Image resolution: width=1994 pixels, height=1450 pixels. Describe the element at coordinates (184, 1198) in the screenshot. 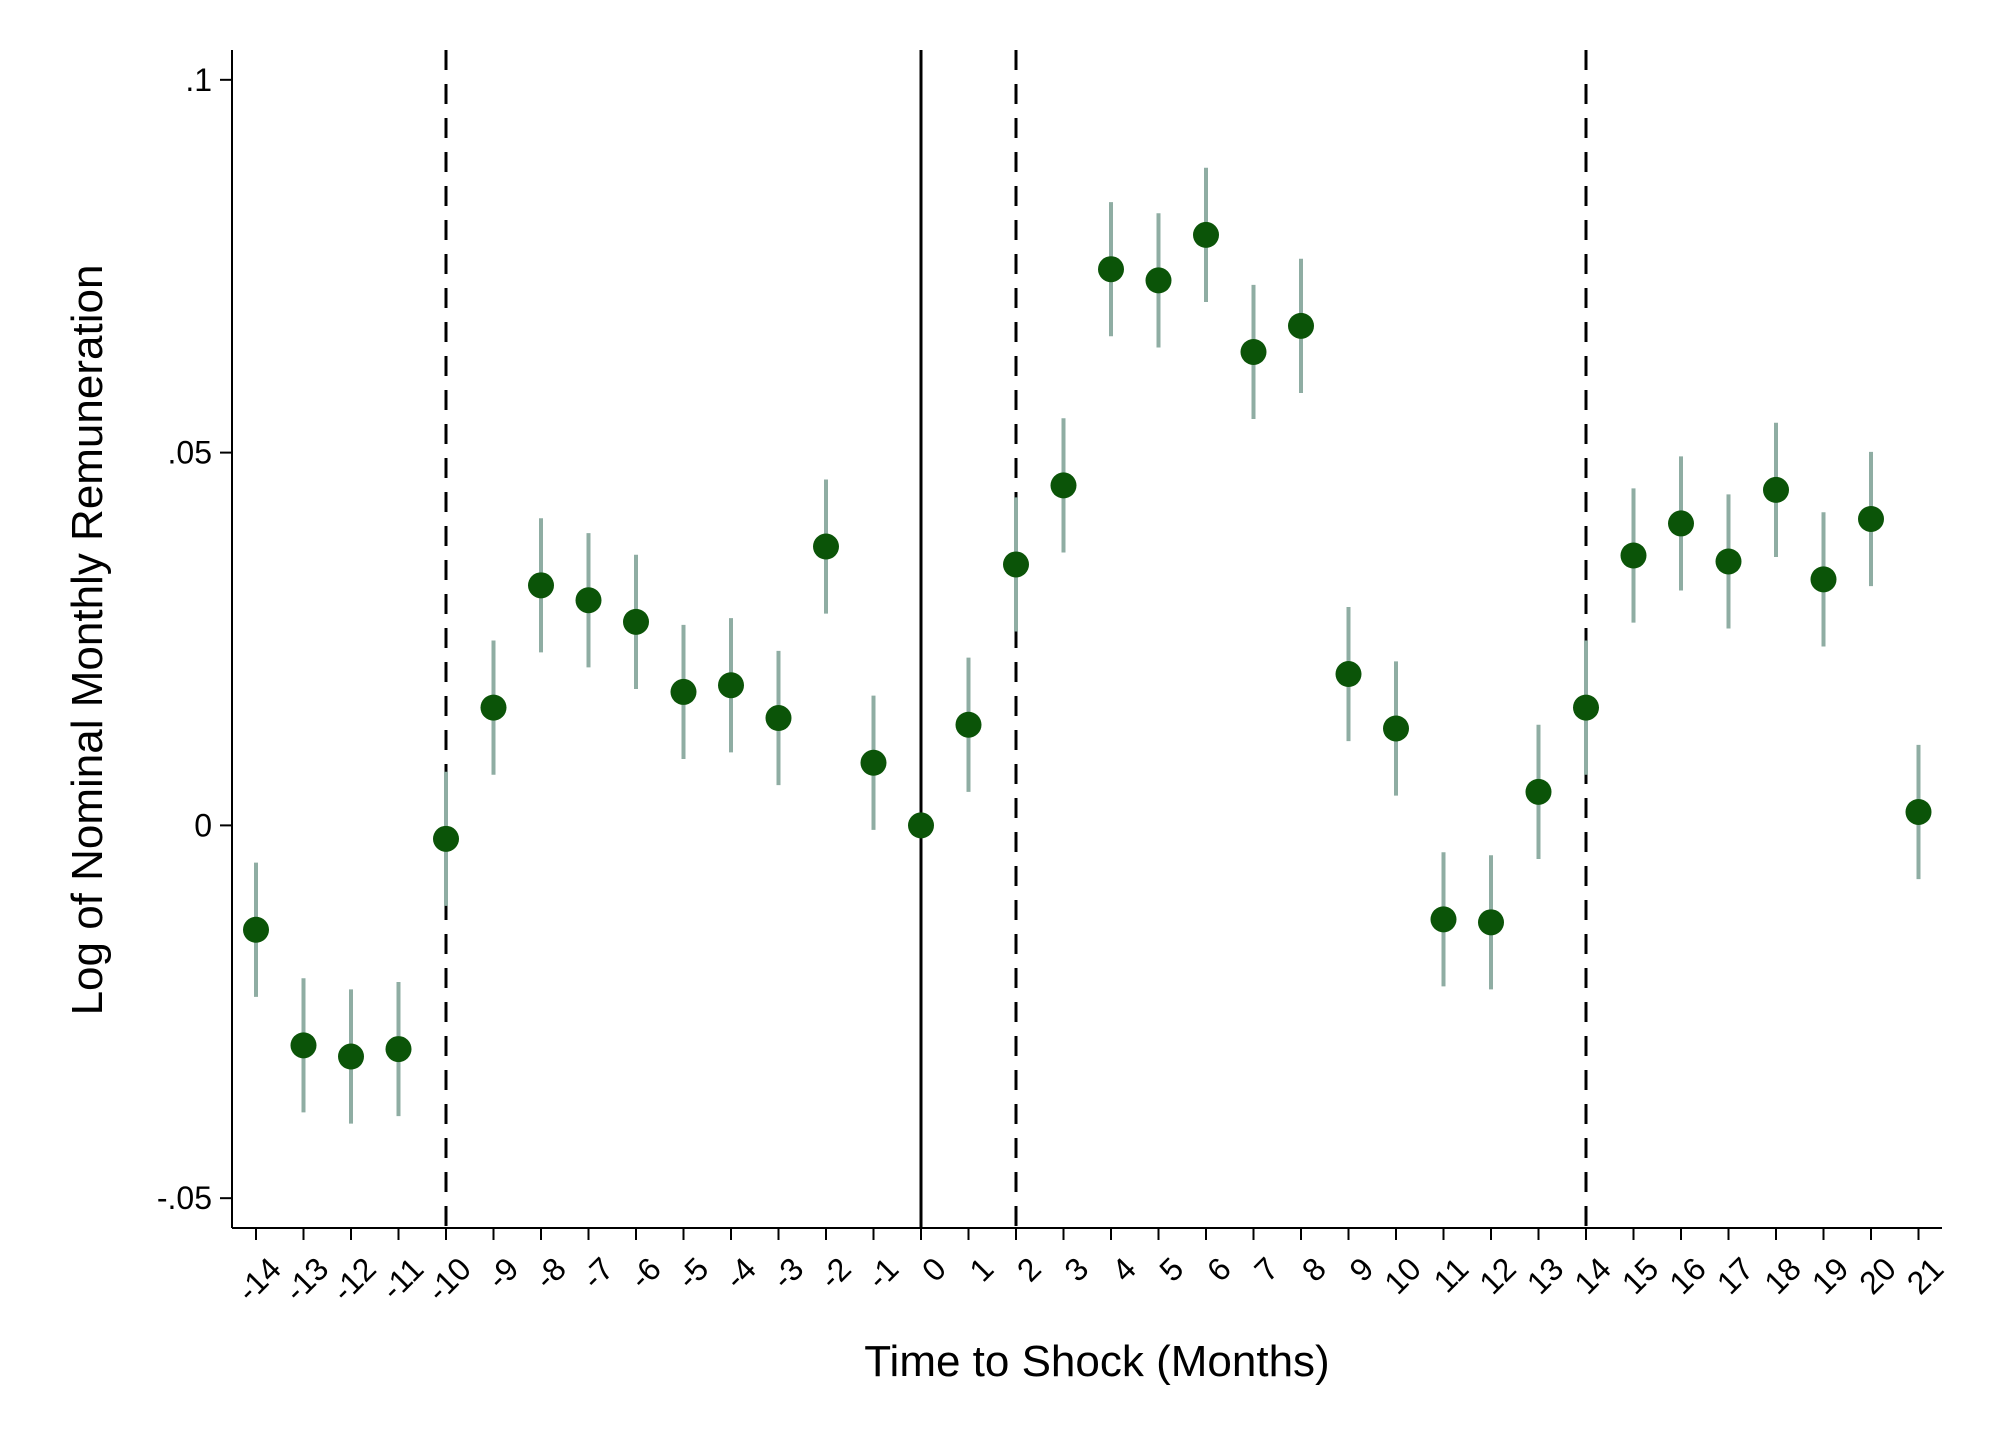

I see `y-tick-label: -.05` at that location.